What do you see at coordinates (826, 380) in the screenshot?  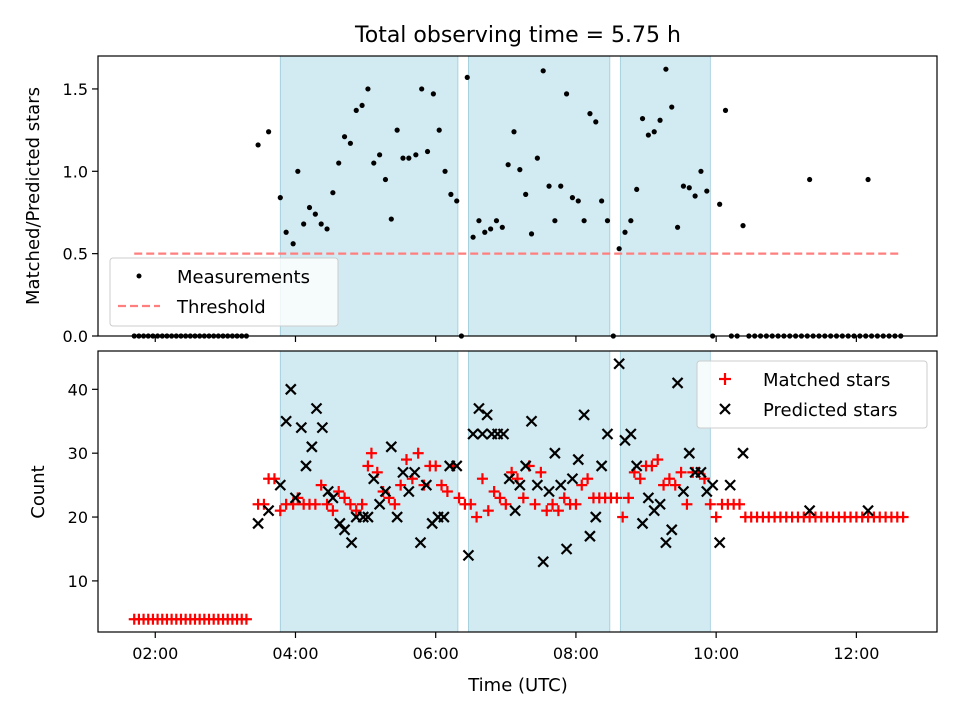 I see `legend-matched-label: Matched stars` at bounding box center [826, 380].